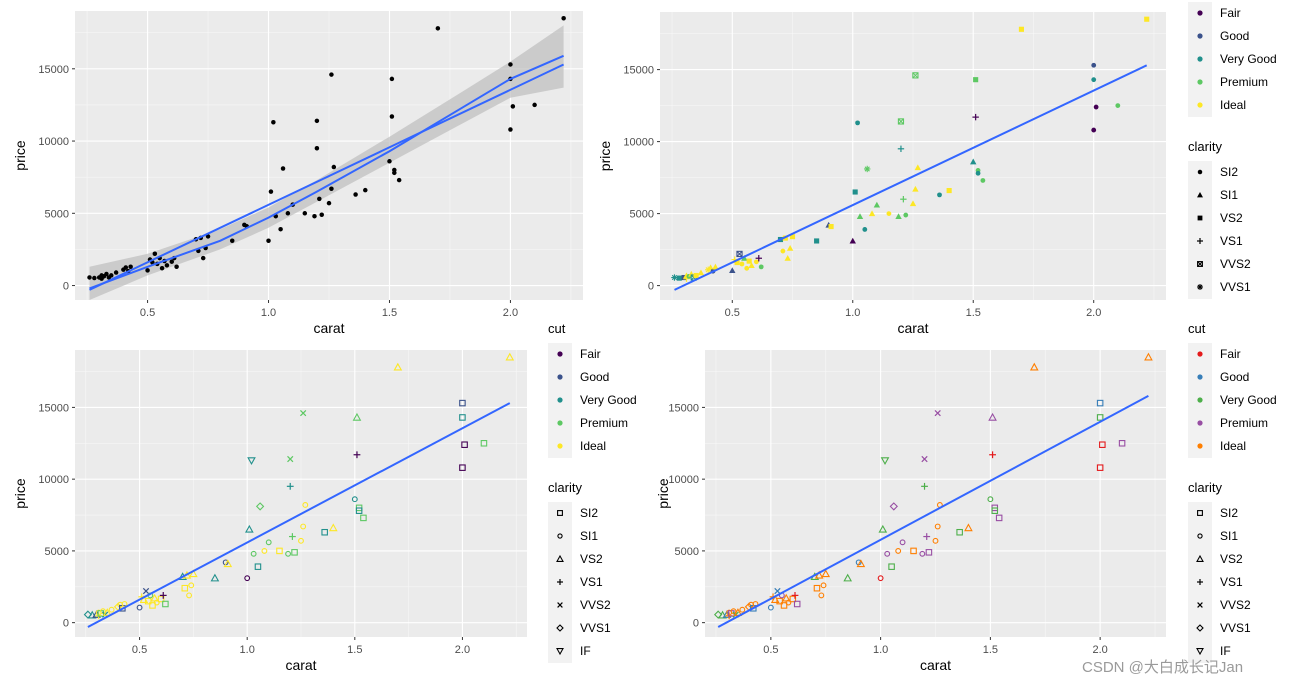 Image resolution: width=1298 pixels, height=693 pixels. I want to click on confidence-band, so click(326, 163).